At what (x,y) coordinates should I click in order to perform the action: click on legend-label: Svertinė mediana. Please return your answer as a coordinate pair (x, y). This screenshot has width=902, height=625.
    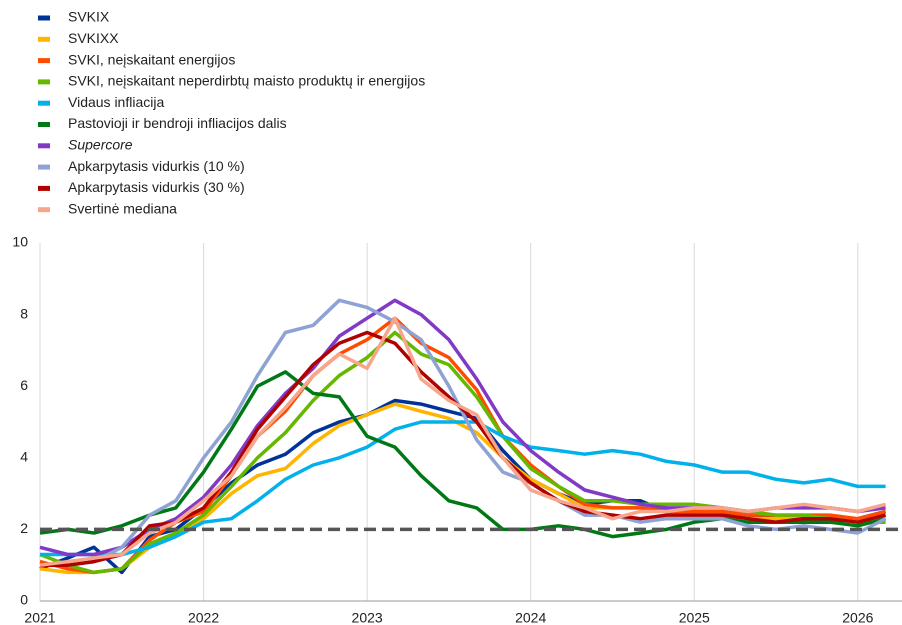
    Looking at the image, I should click on (122, 208).